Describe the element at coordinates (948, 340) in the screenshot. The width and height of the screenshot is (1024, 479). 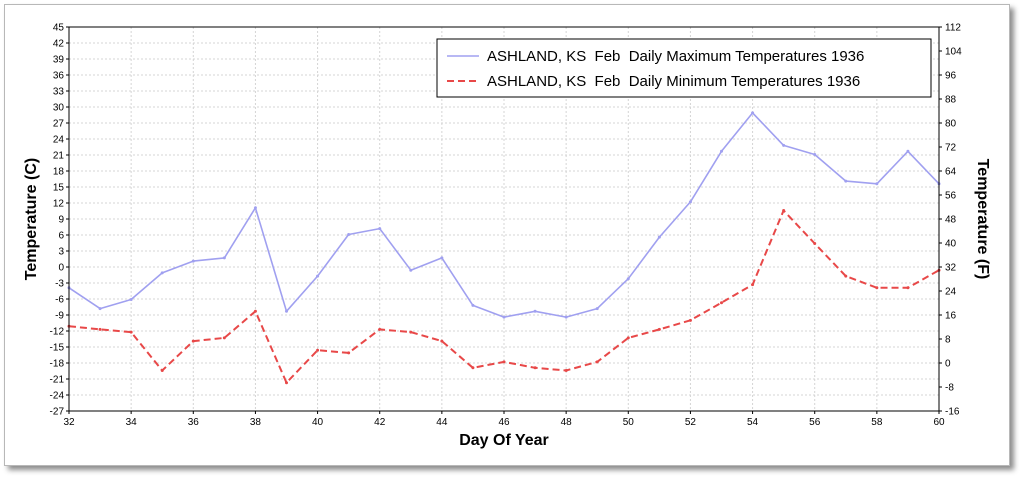
I see `right-tick-label: 8` at that location.